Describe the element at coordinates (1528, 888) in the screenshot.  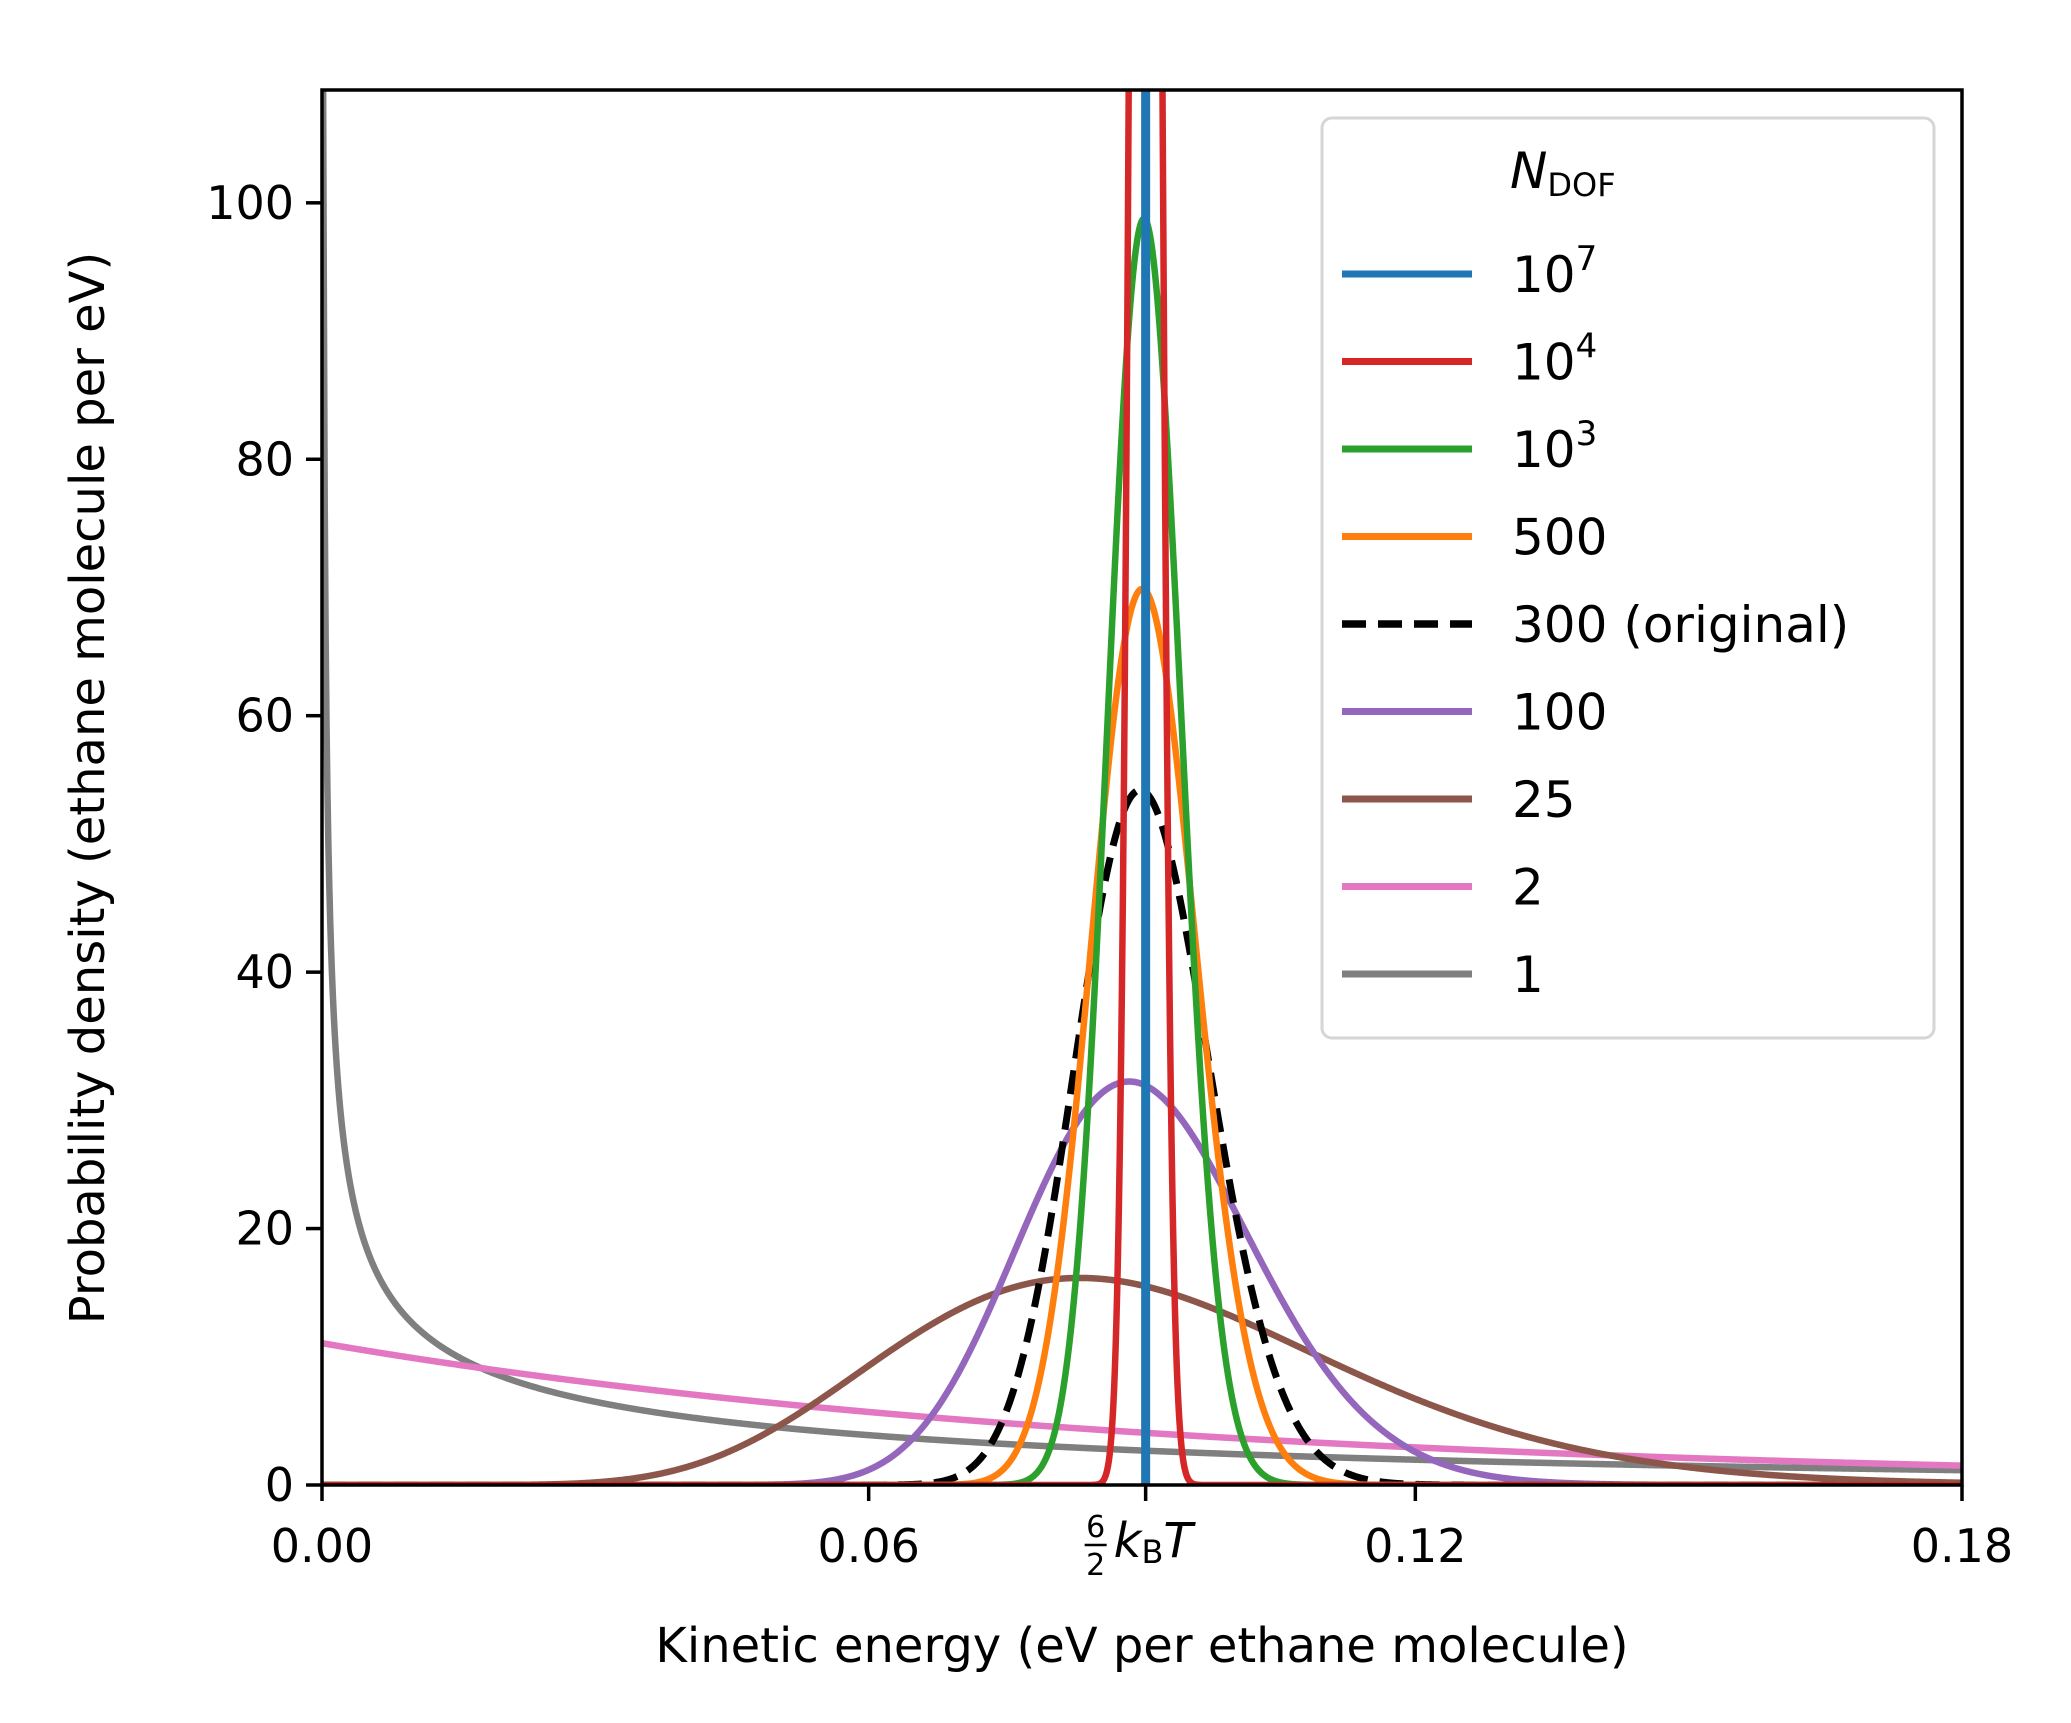
I see `legend-entry-label: 2` at that location.